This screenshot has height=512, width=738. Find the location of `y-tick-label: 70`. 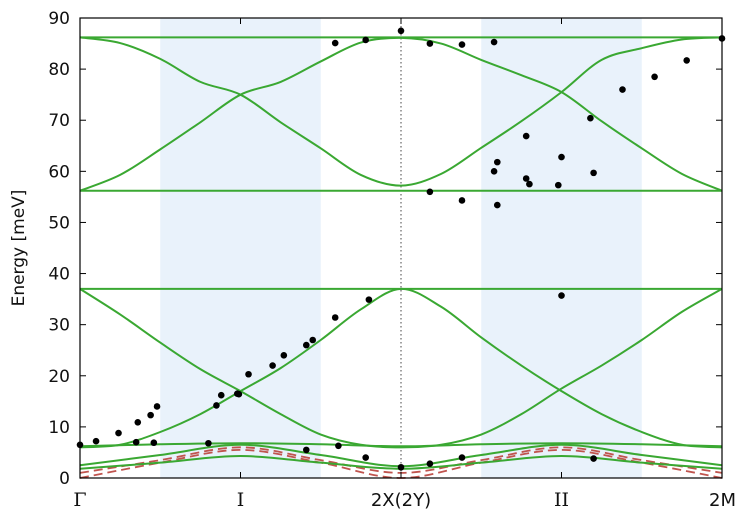

y-tick-label: 70 is located at coordinates (59, 121).